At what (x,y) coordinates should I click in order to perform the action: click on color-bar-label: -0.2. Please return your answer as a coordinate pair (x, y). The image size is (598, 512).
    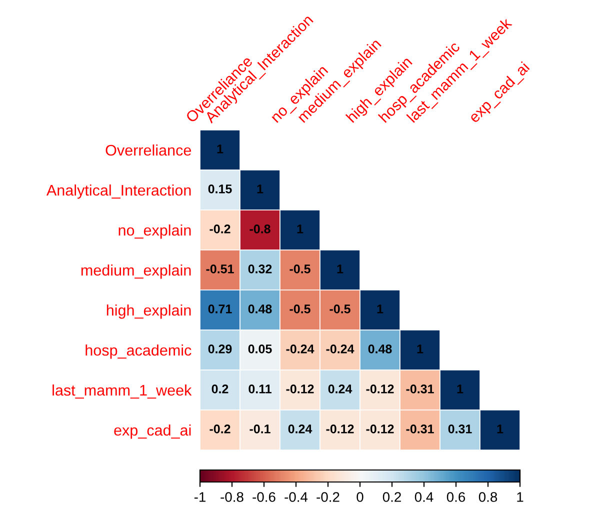
    Looking at the image, I should click on (328, 497).